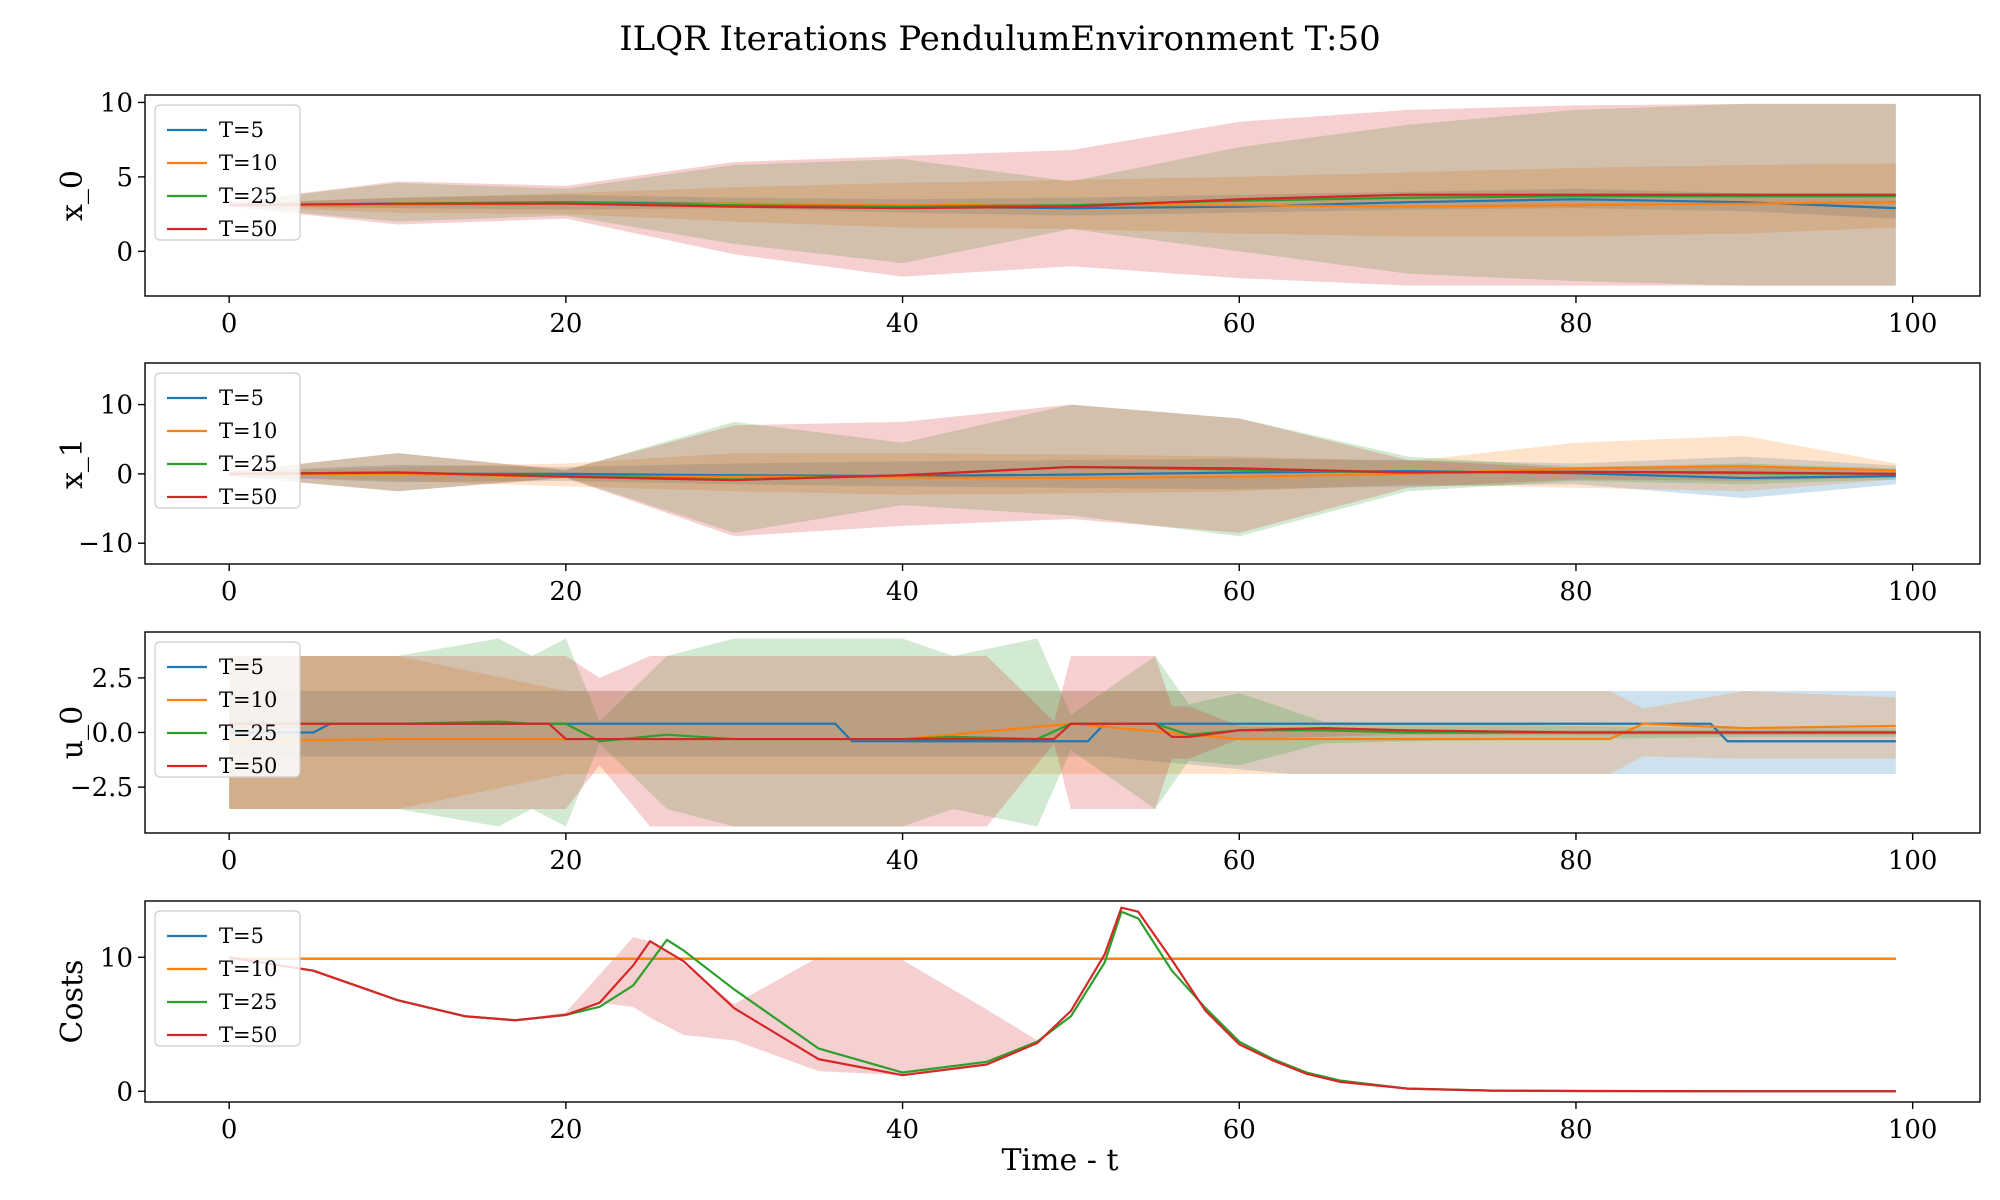 This screenshot has height=1200, width=2000. Describe the element at coordinates (1059, 1160) in the screenshot. I see `x-axis-label: Time - t` at that location.